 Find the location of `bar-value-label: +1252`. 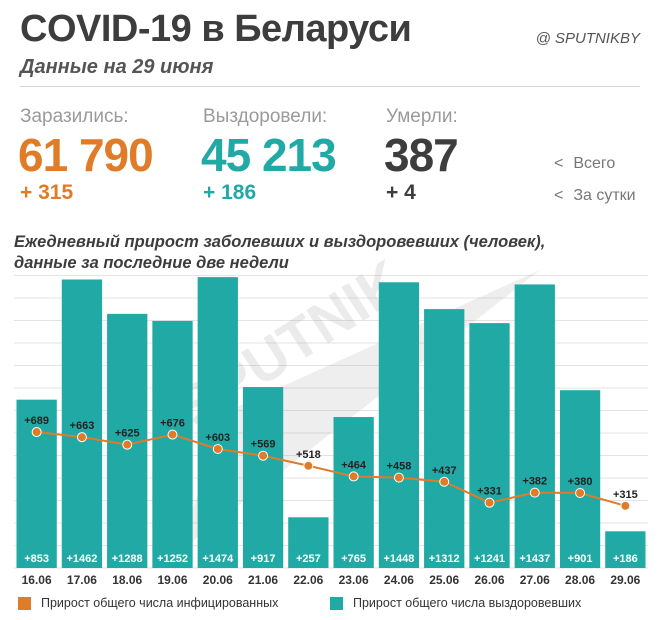

bar-value-label: +1252 is located at coordinates (172, 559).